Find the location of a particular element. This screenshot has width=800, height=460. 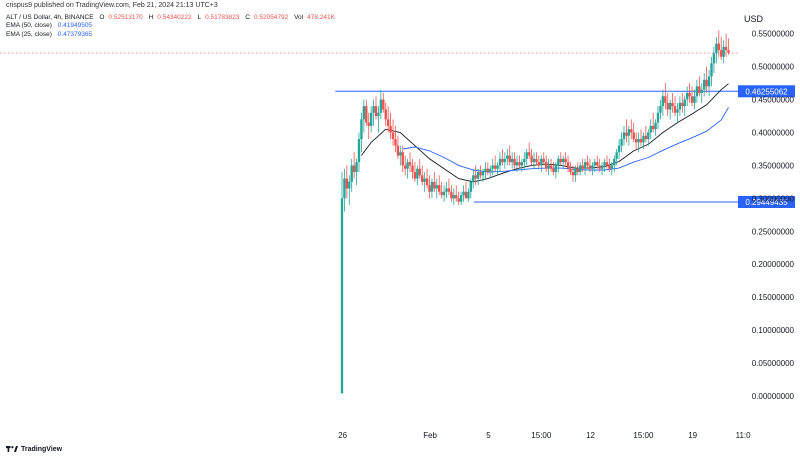

y-tick-label: 0.35000000 is located at coordinates (773, 165).